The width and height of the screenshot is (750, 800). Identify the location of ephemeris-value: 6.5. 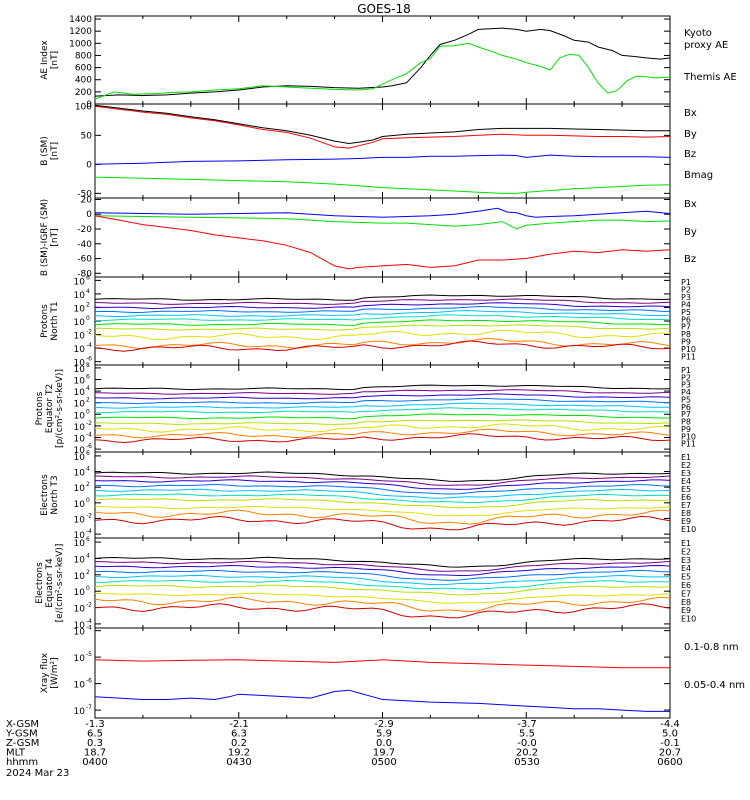
(95, 734).